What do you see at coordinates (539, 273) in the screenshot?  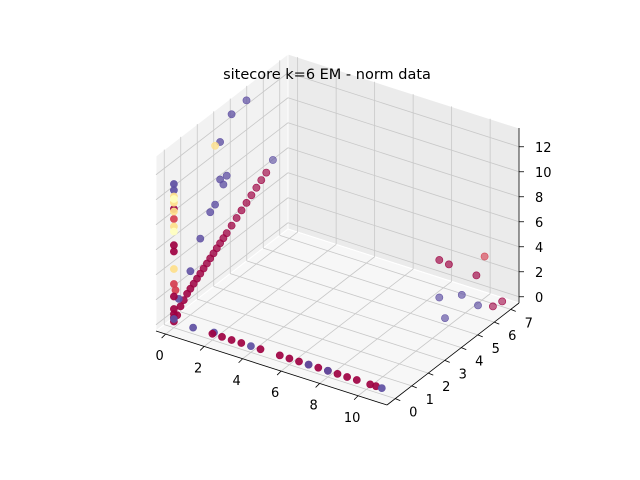 I see `z-tick-label: 2` at bounding box center [539, 273].